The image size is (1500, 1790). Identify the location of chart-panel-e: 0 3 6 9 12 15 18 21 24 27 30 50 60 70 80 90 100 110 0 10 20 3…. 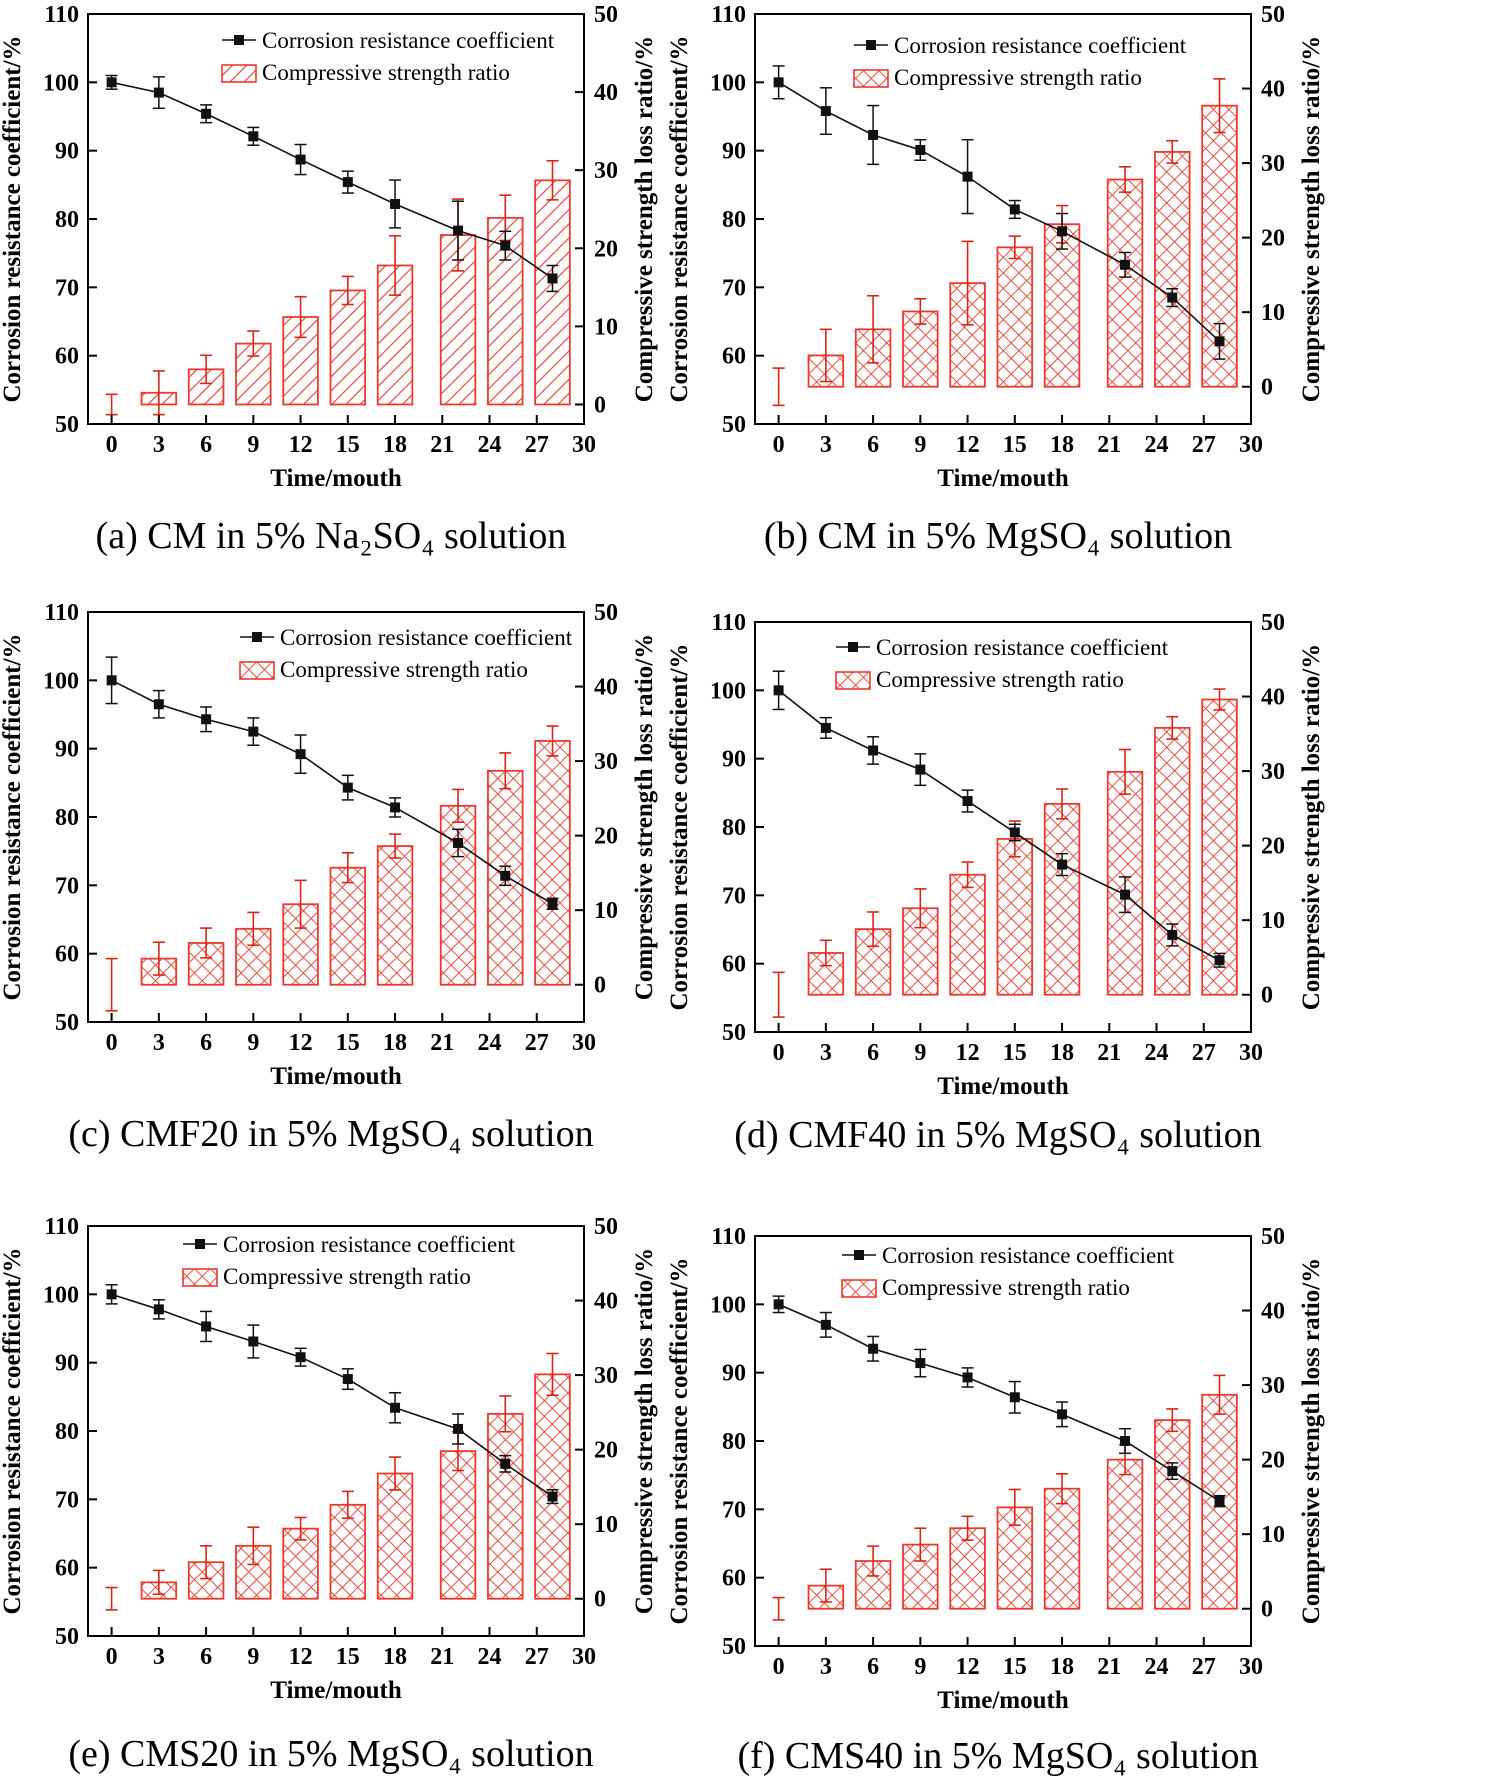
(329, 1494).